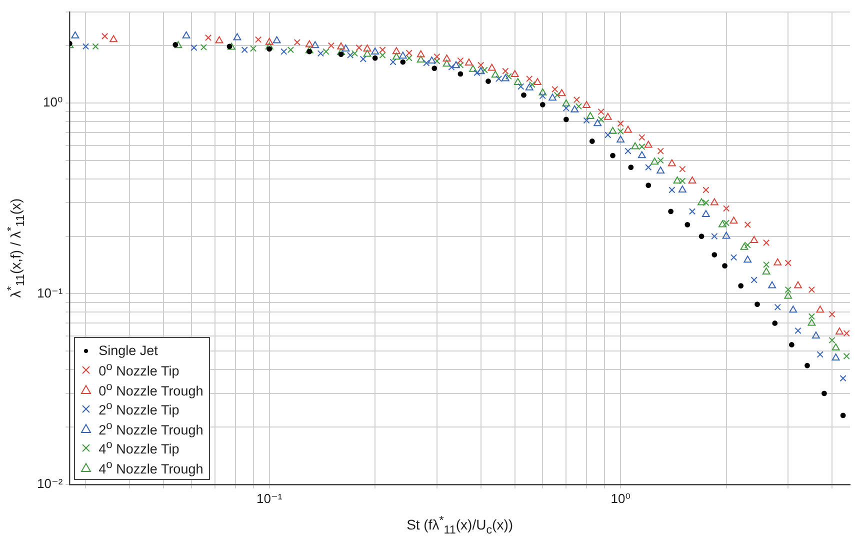 The width and height of the screenshot is (855, 538). Describe the element at coordinates (151, 389) in the screenshot. I see `legend-label: 0$^{o}$ Nozzle Trough` at that location.